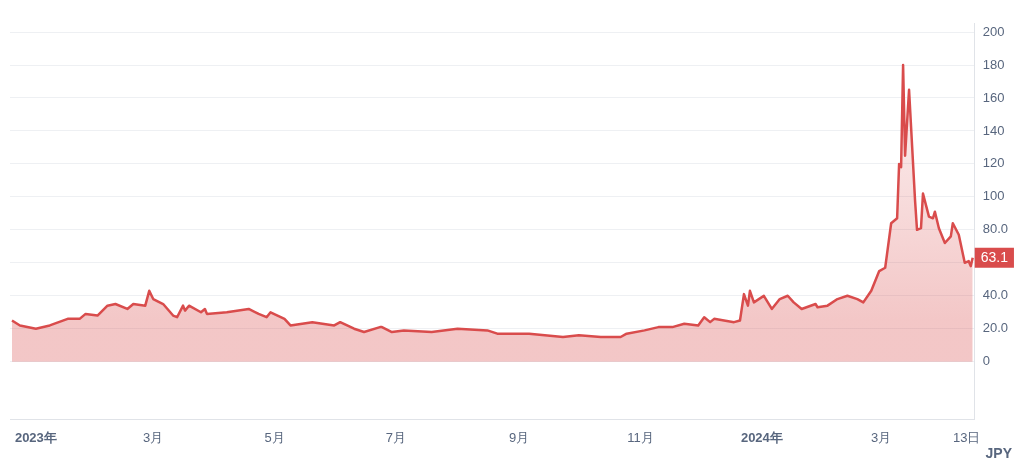 Image resolution: width=1024 pixels, height=471 pixels. I want to click on y-tick-label: 160, so click(993, 97).